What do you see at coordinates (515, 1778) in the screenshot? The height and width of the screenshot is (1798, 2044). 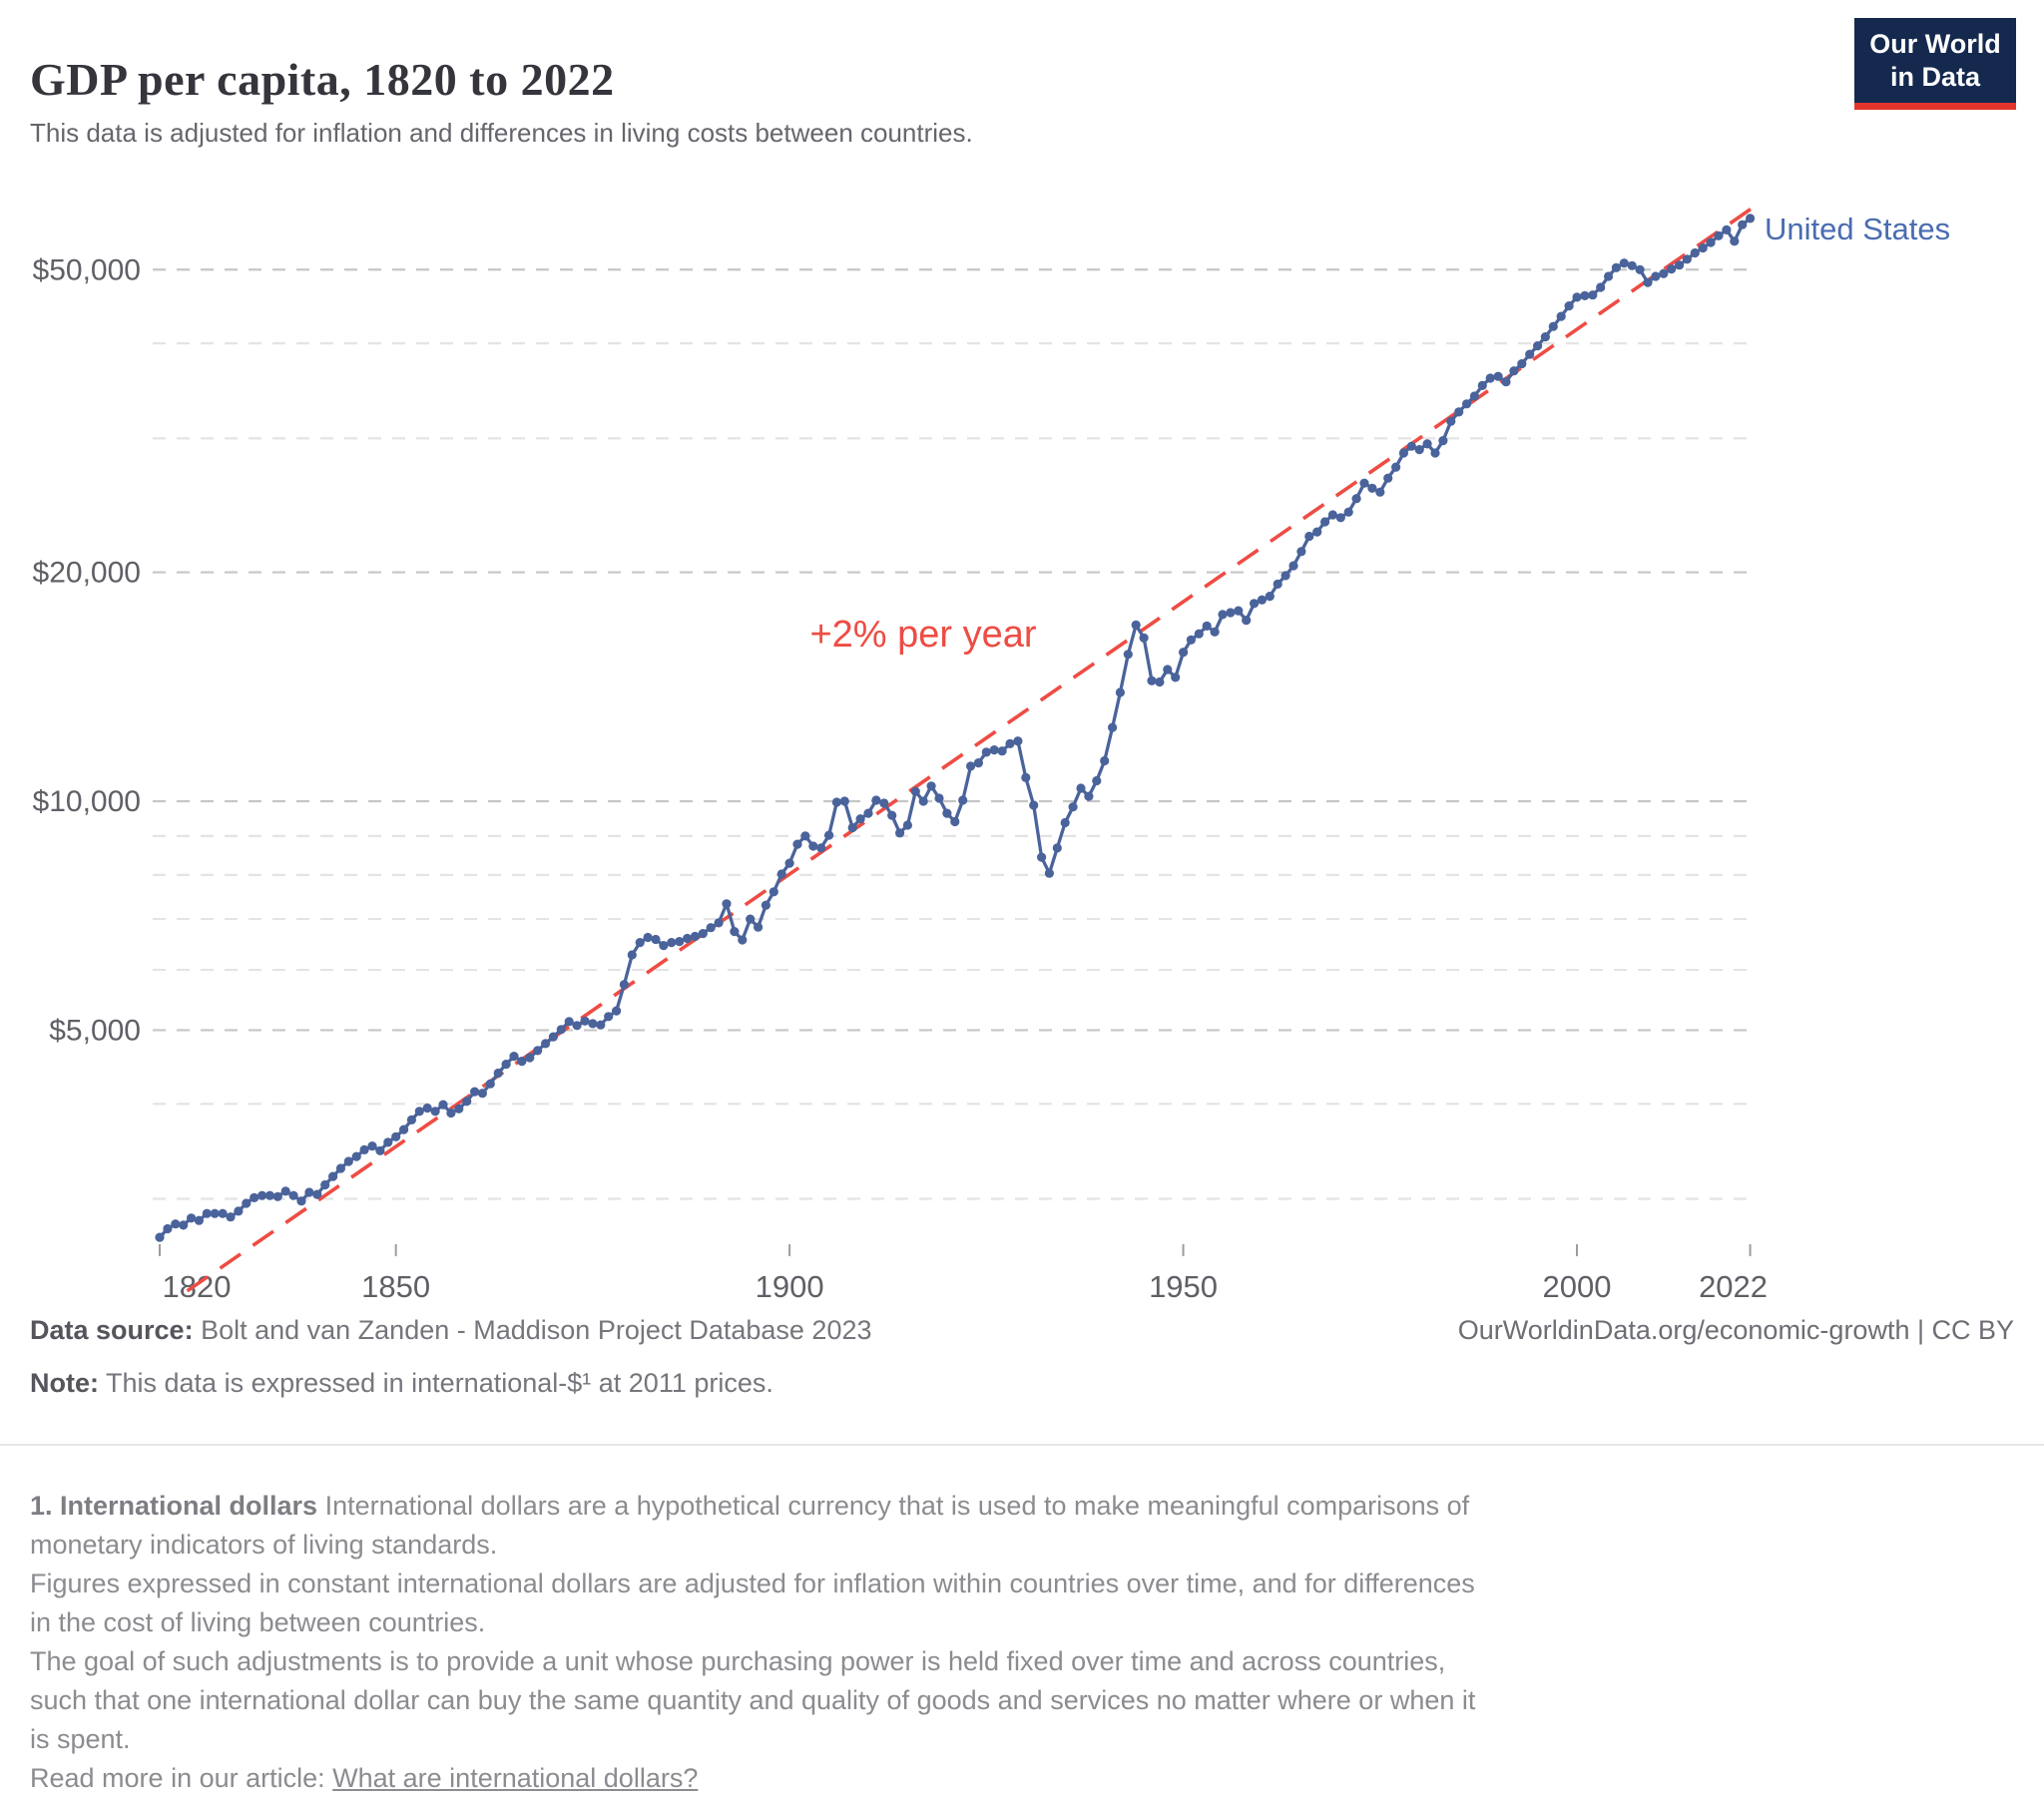 I see `international-dollars-link: What are international dollars?` at bounding box center [515, 1778].